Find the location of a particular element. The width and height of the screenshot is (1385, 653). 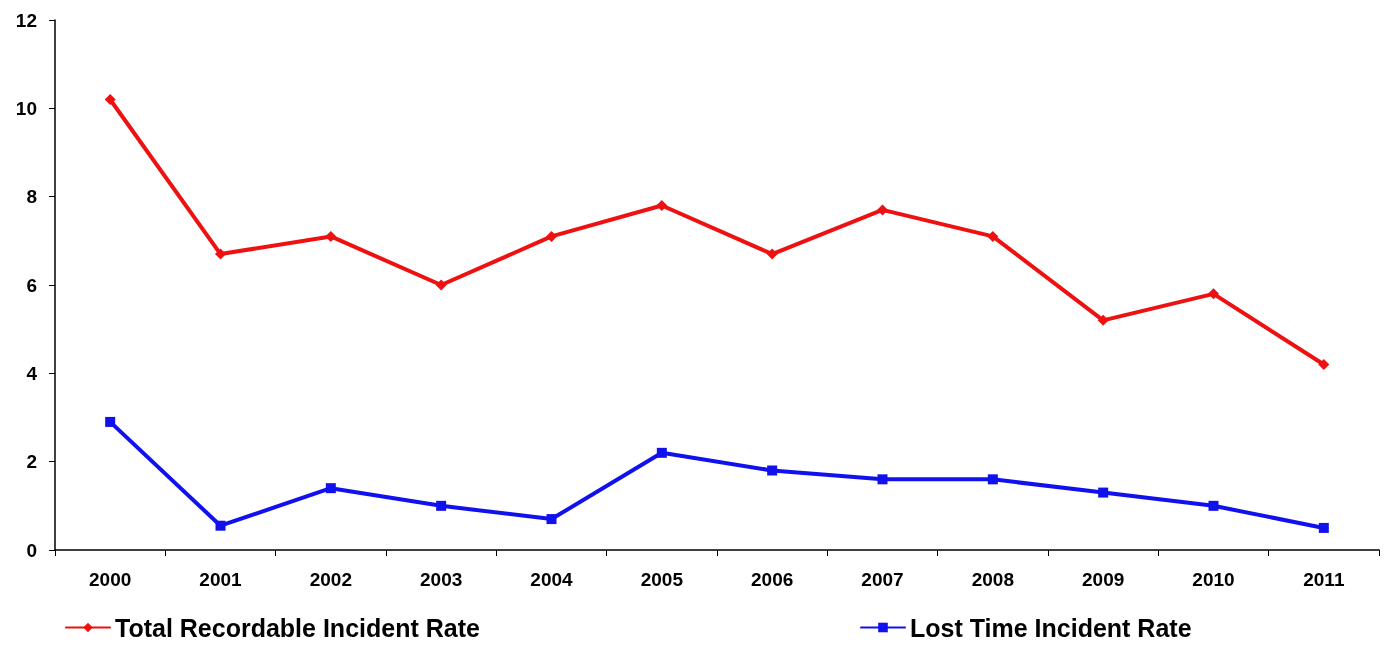

legend-label: Total Recordable Incident Rate is located at coordinates (297, 627).